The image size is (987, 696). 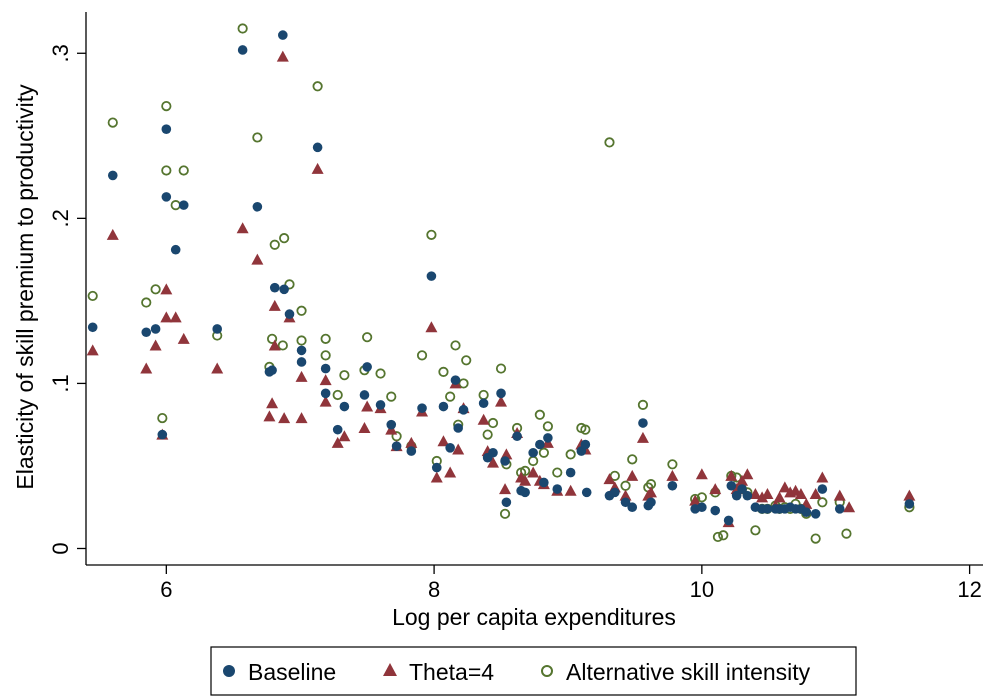 I want to click on x-tick-label: 6, so click(x=166, y=589).